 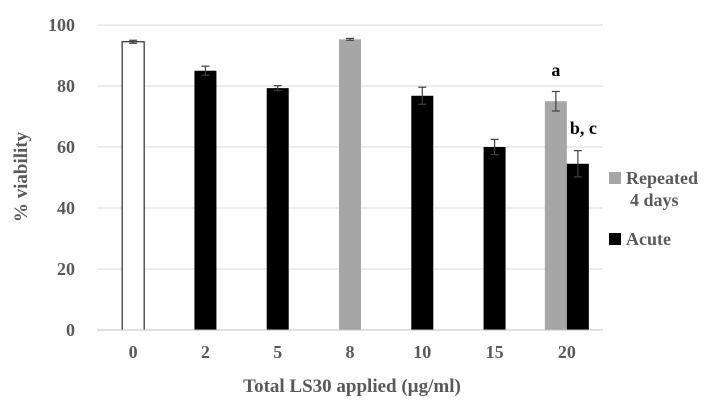 I want to click on x-tick-label: 2, so click(x=205, y=352).